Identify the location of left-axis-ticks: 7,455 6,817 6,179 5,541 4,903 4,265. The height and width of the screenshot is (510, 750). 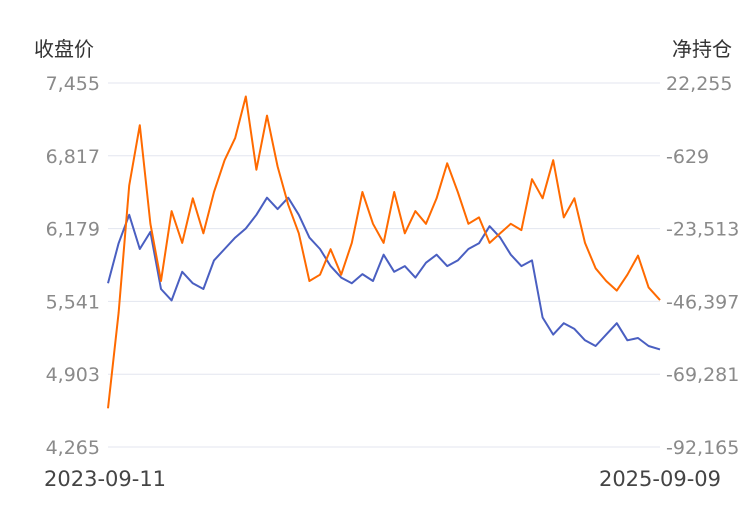
(73, 266).